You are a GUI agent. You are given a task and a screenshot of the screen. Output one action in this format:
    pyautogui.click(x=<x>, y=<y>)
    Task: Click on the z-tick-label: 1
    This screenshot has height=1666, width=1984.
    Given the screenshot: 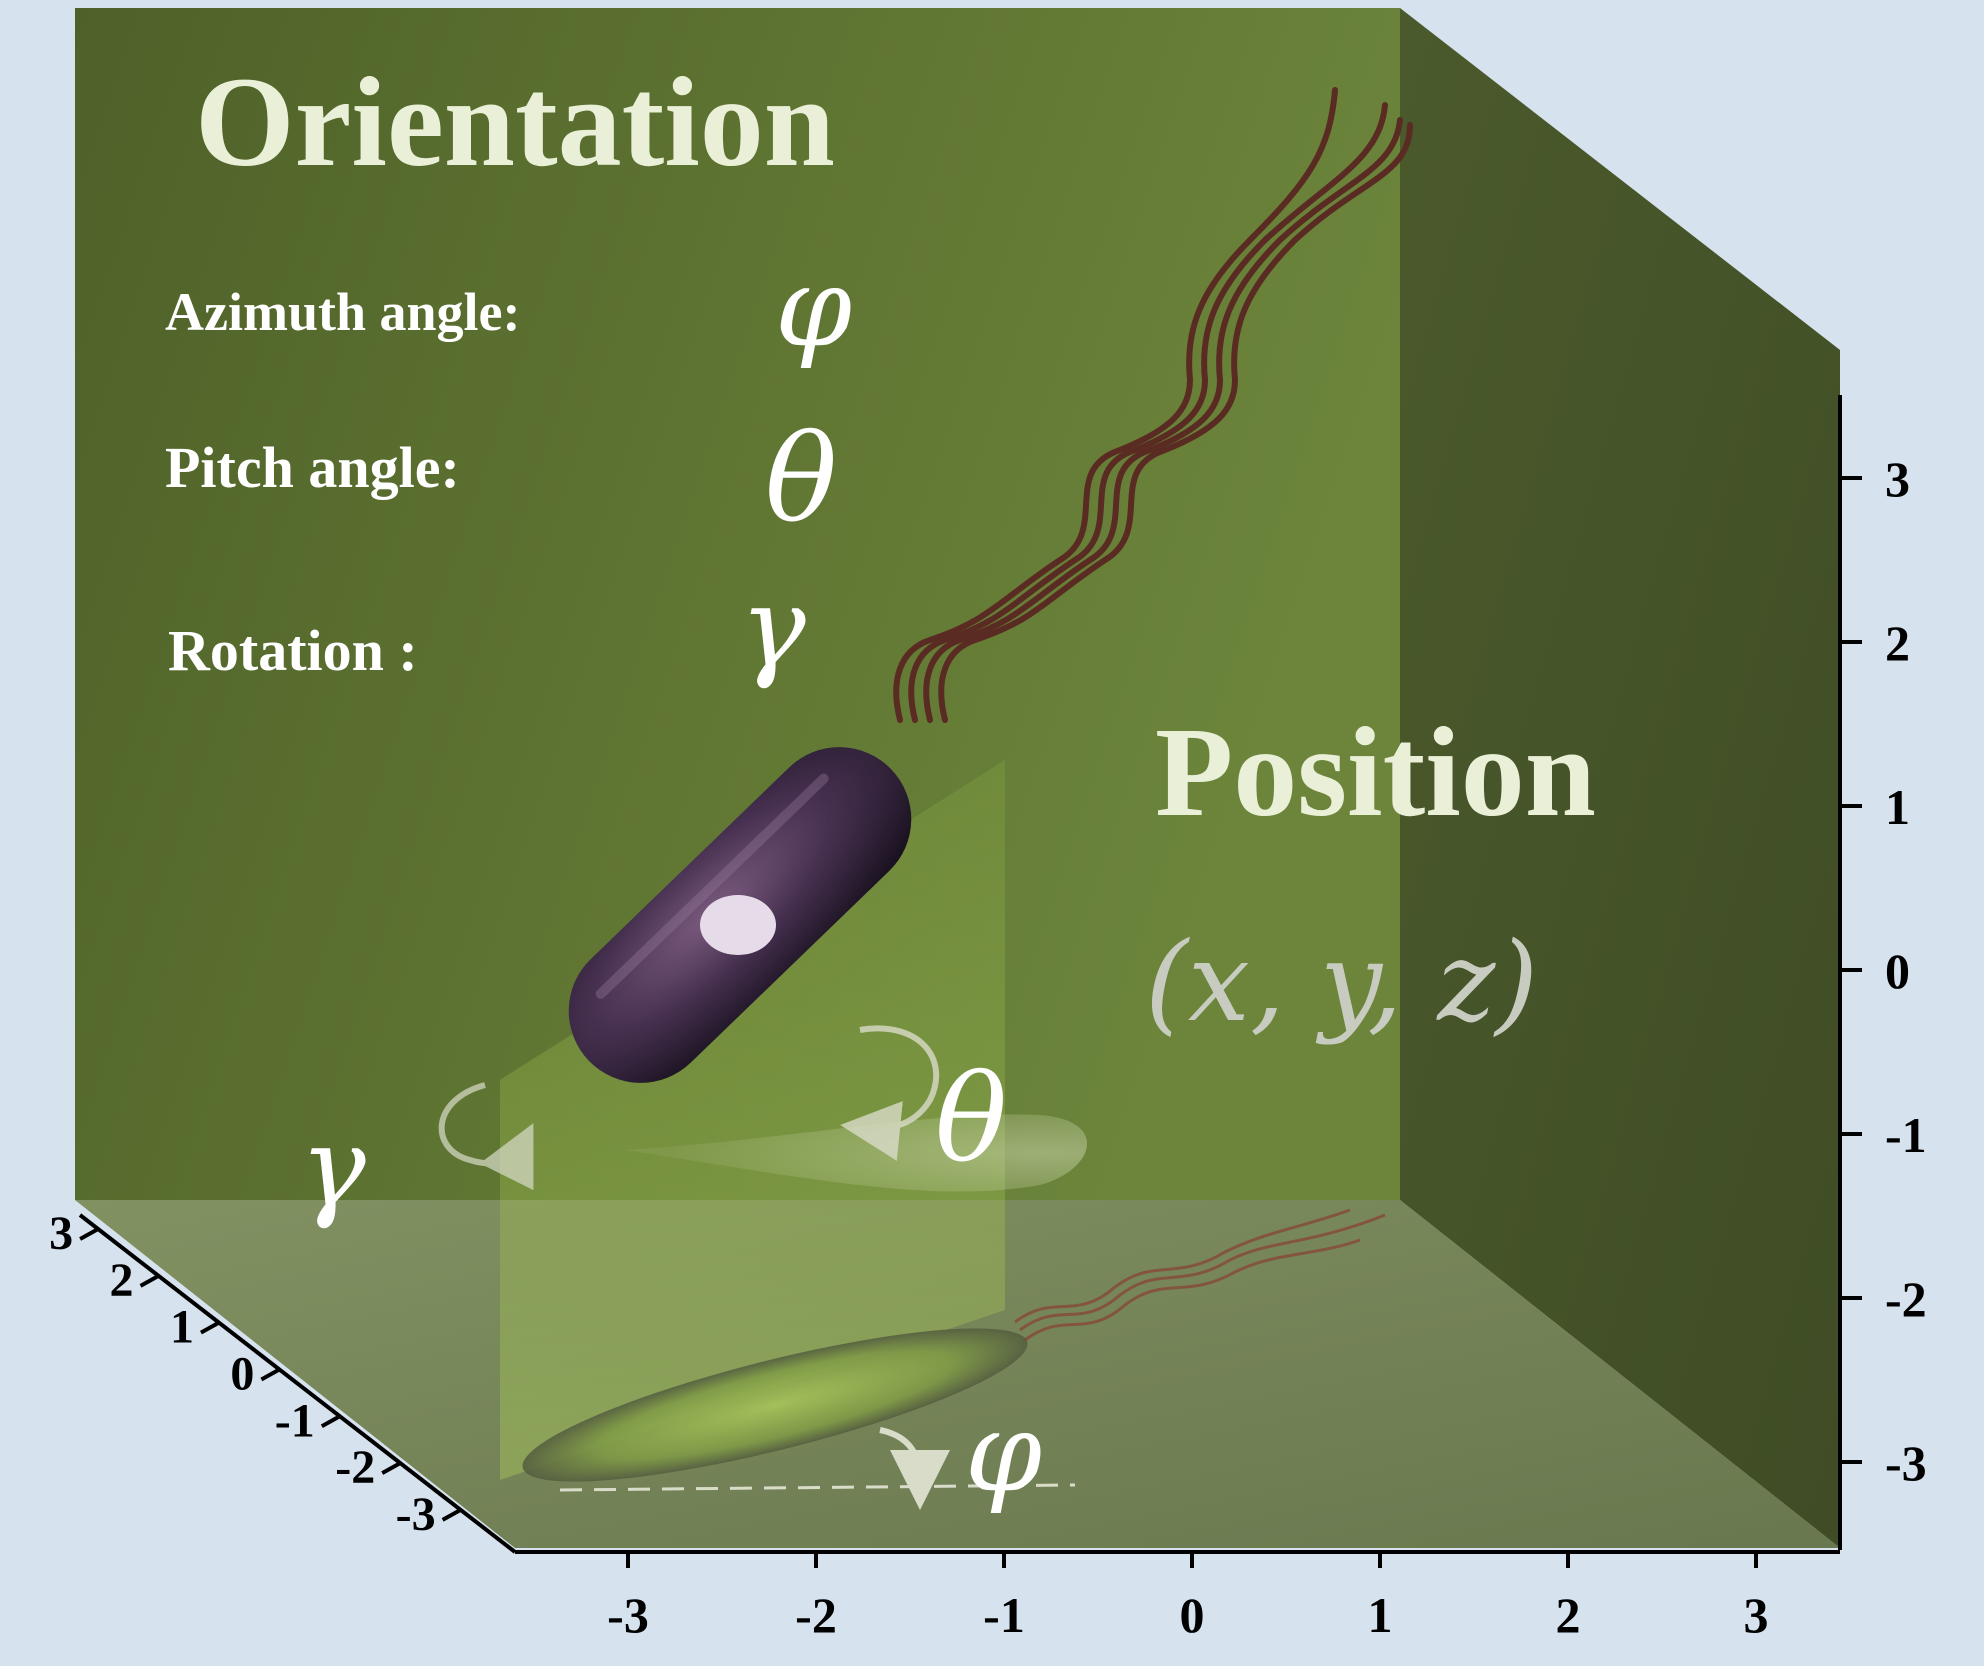 What is the action you would take?
    pyautogui.click(x=1897, y=807)
    